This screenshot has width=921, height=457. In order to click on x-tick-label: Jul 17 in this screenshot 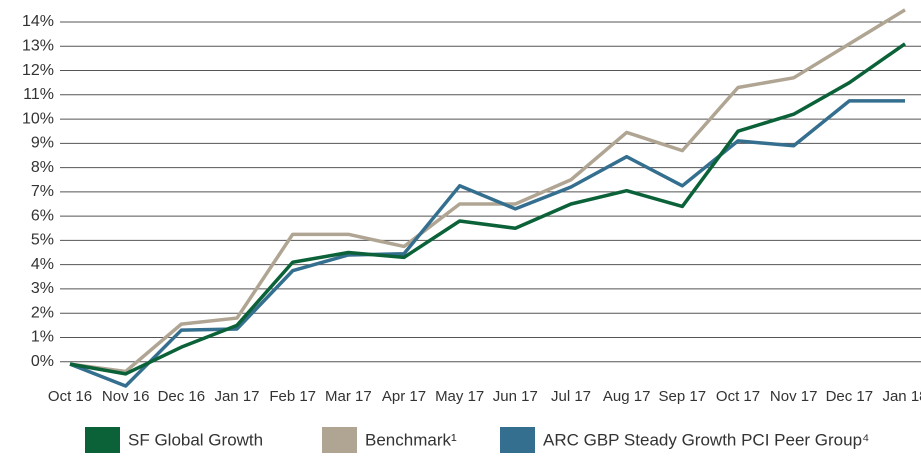, I will do `click(571, 396)`.